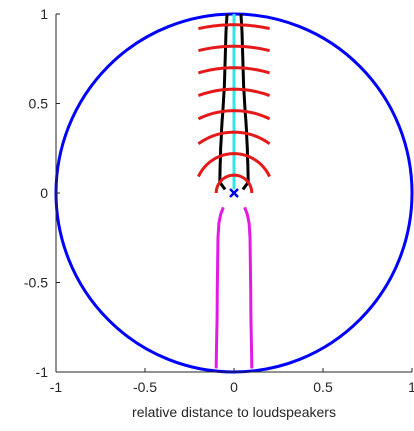 The image size is (414, 431). I want to click on magenta-envelope-right-line, so click(248, 287).